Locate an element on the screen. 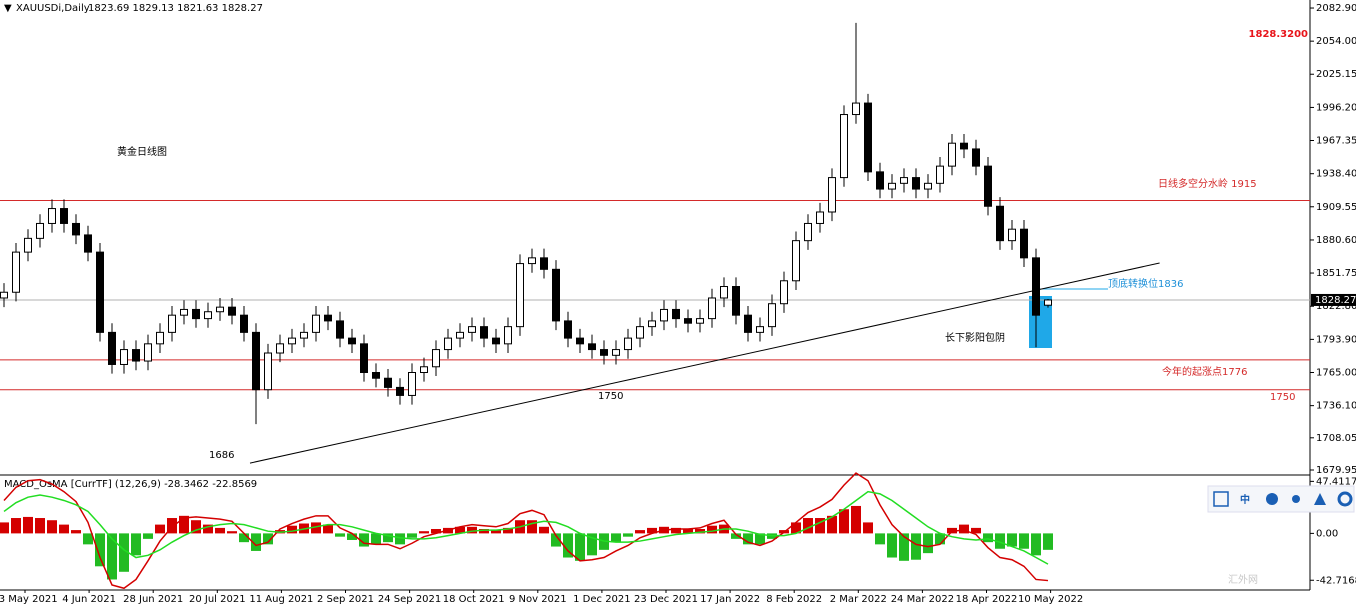 The height and width of the screenshot is (608, 1356). hline-label: 1750 is located at coordinates (1282, 397).